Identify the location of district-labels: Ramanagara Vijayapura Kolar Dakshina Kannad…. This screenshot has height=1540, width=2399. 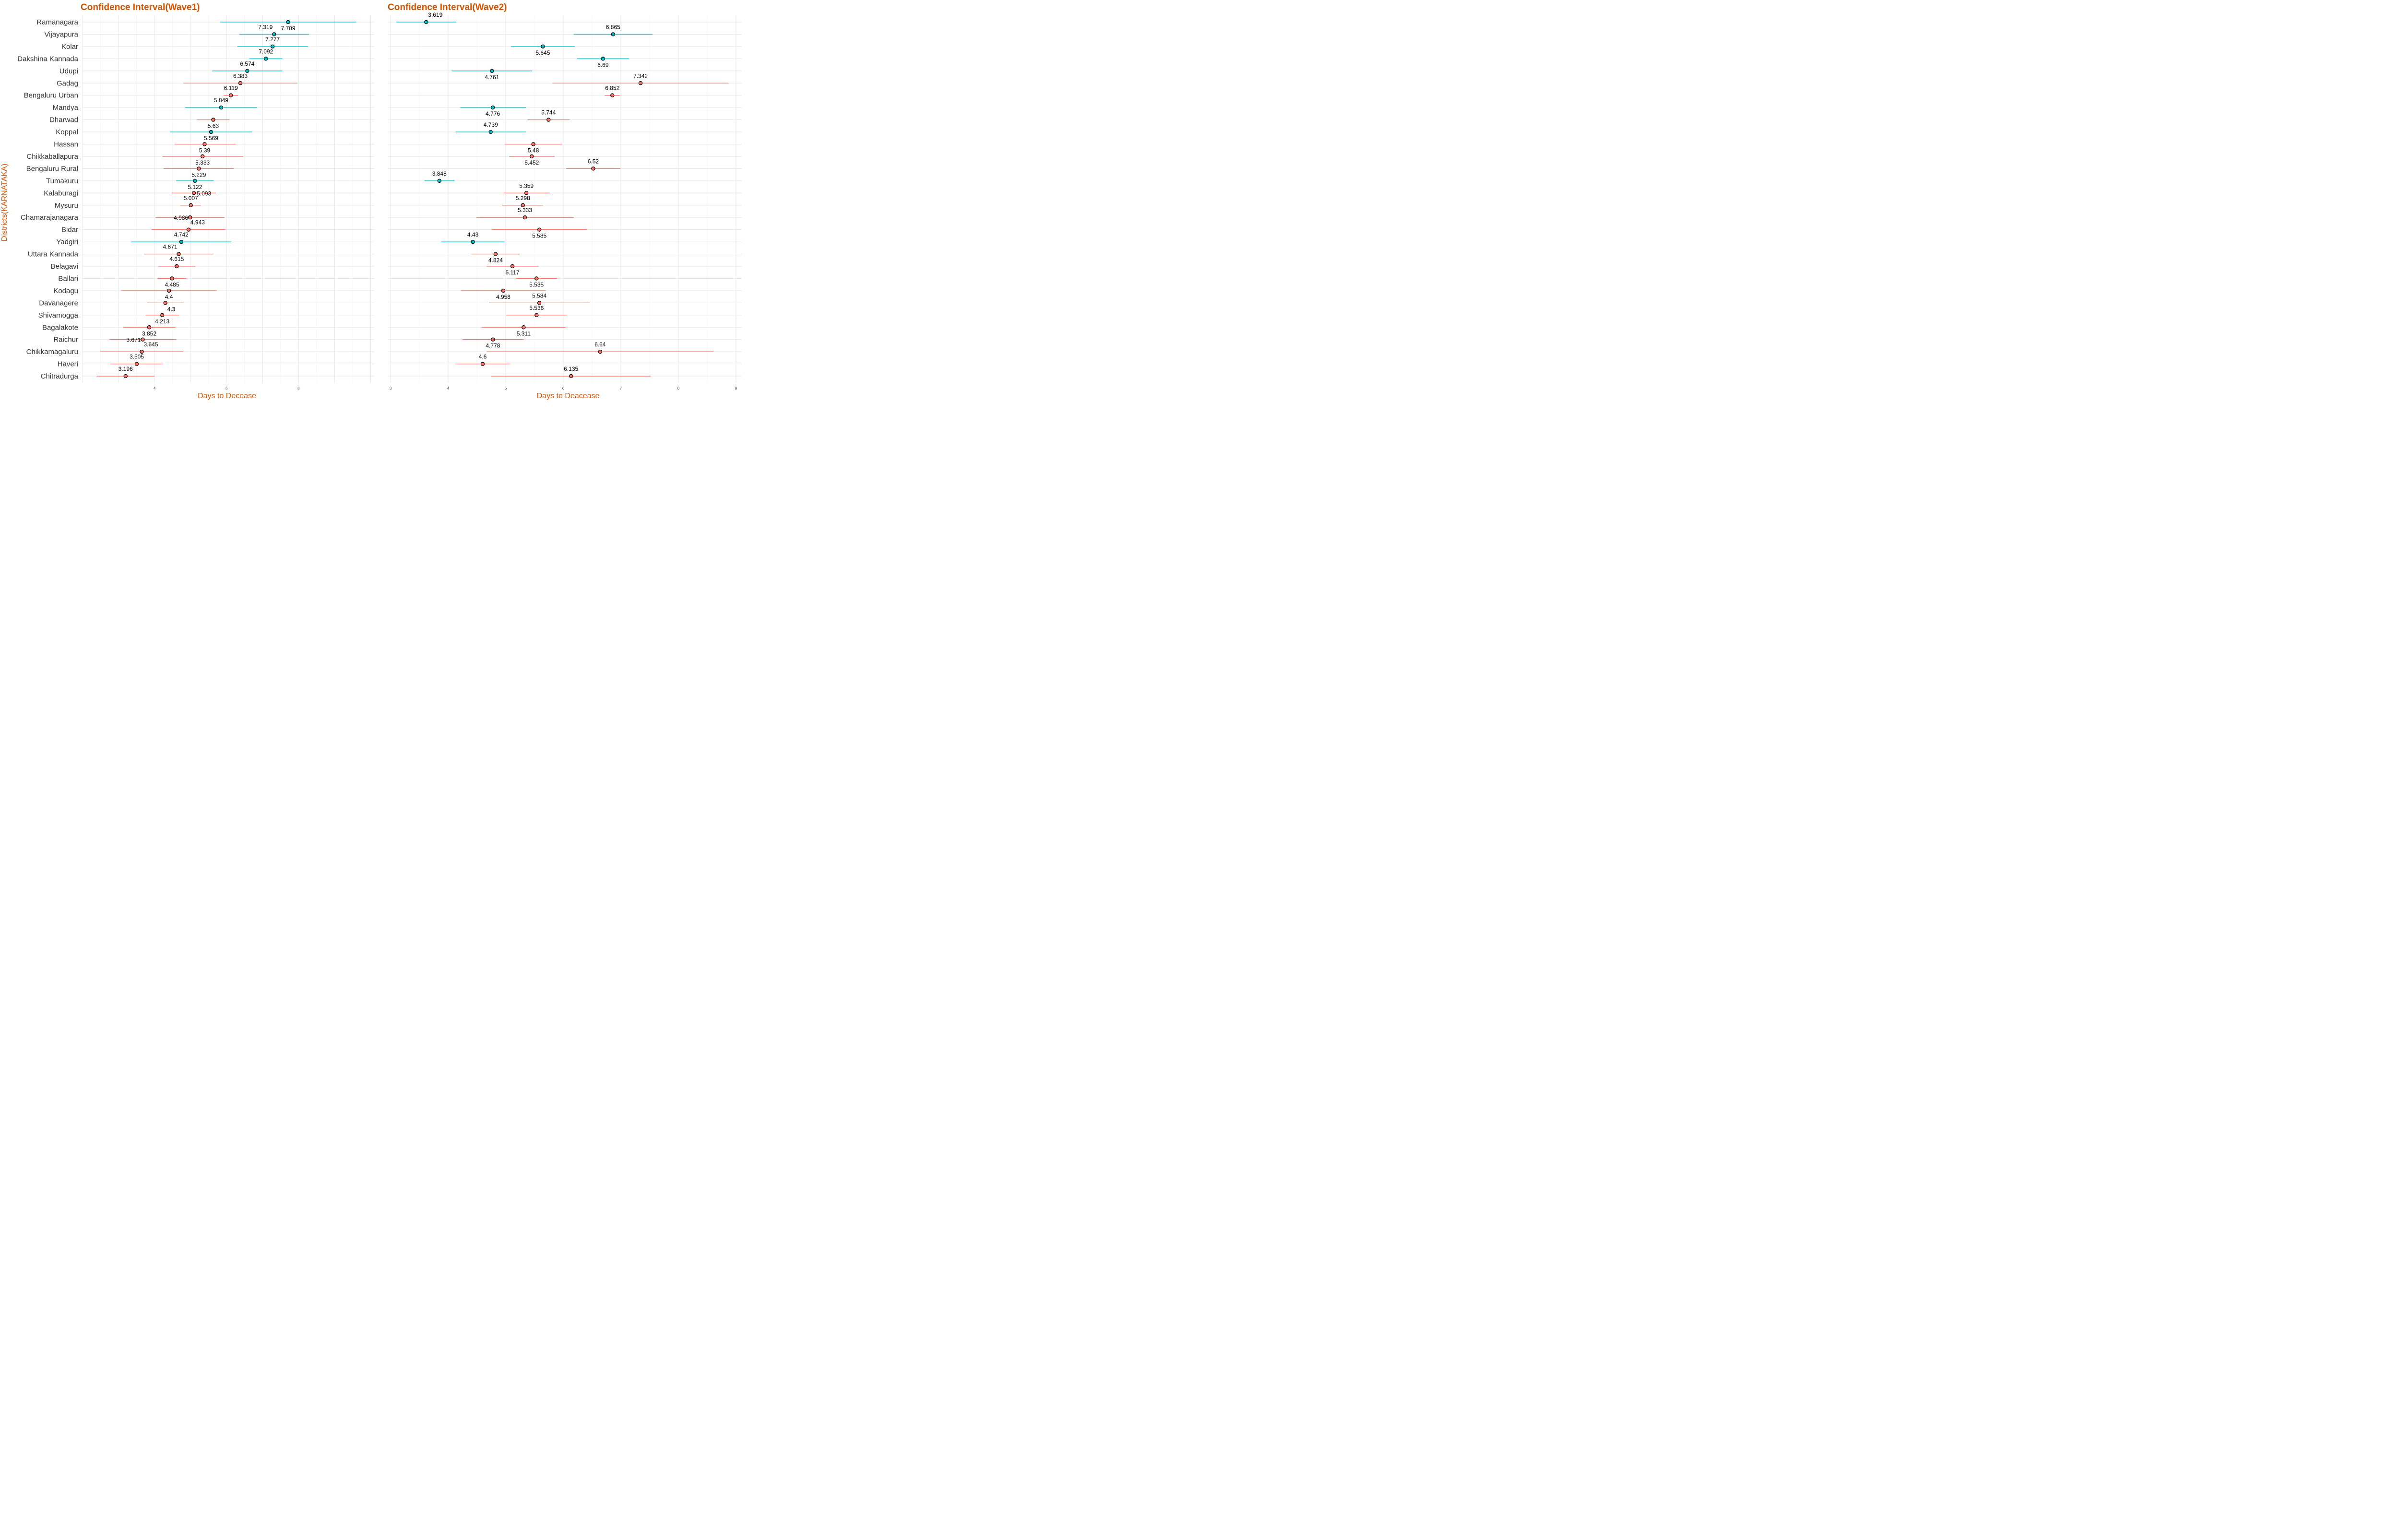
(47, 199).